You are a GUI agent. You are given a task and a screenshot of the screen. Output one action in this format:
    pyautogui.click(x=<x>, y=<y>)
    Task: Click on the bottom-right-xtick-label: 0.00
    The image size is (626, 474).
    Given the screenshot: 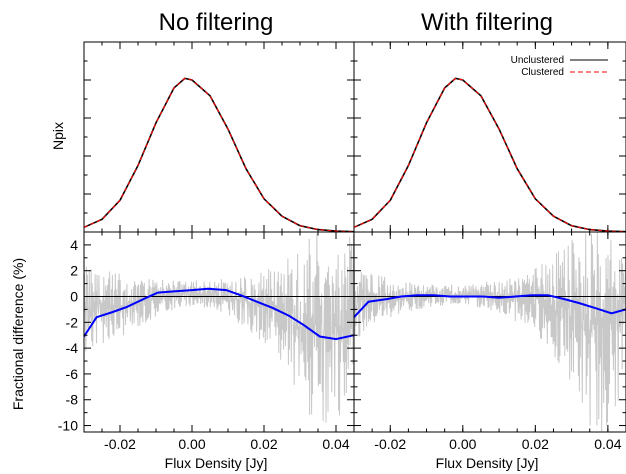 What is the action you would take?
    pyautogui.click(x=462, y=444)
    